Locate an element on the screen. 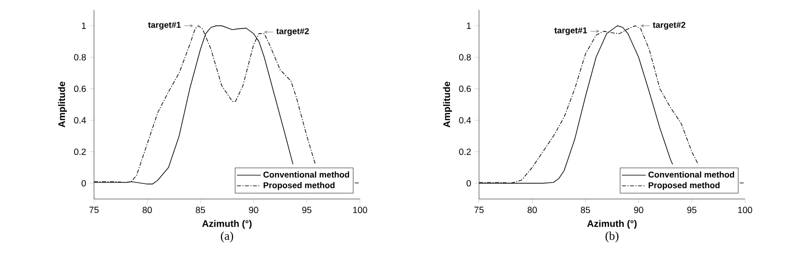 This screenshot has height=264, width=800. text: (b) is located at coordinates (612, 237).